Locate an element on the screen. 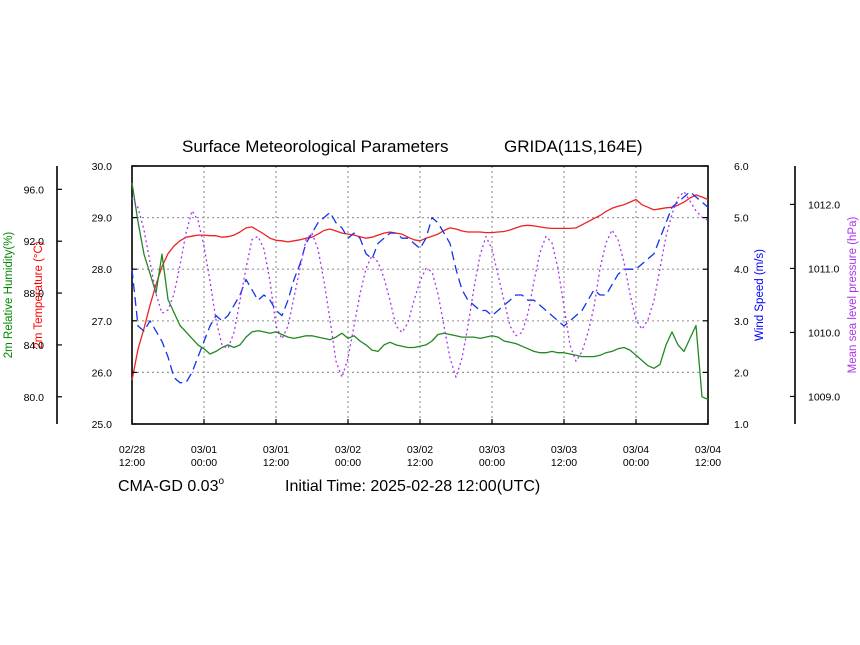 This screenshot has height=645, width=860. temperature-axis-tick-label: 29.0 is located at coordinates (102, 219).